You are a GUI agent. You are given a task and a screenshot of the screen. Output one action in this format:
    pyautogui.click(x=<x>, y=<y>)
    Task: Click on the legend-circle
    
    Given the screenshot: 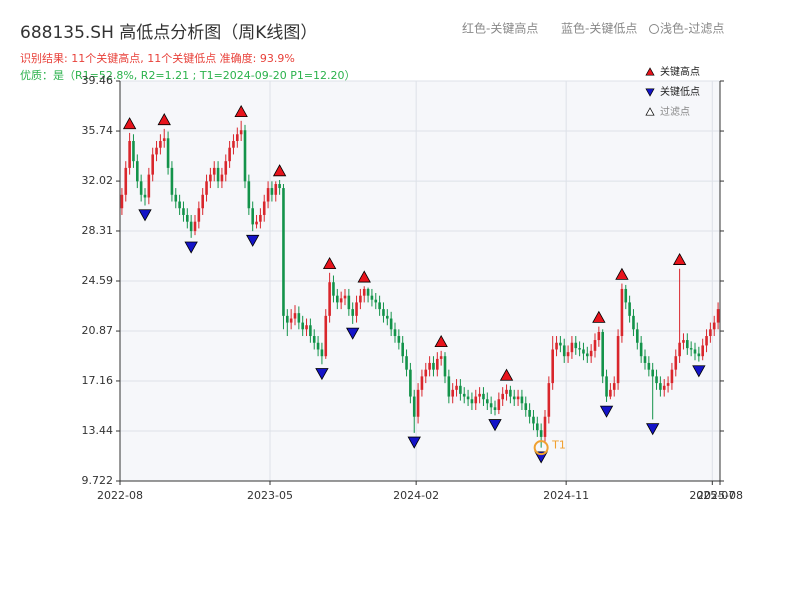 What is the action you would take?
    pyautogui.click(x=654, y=29)
    